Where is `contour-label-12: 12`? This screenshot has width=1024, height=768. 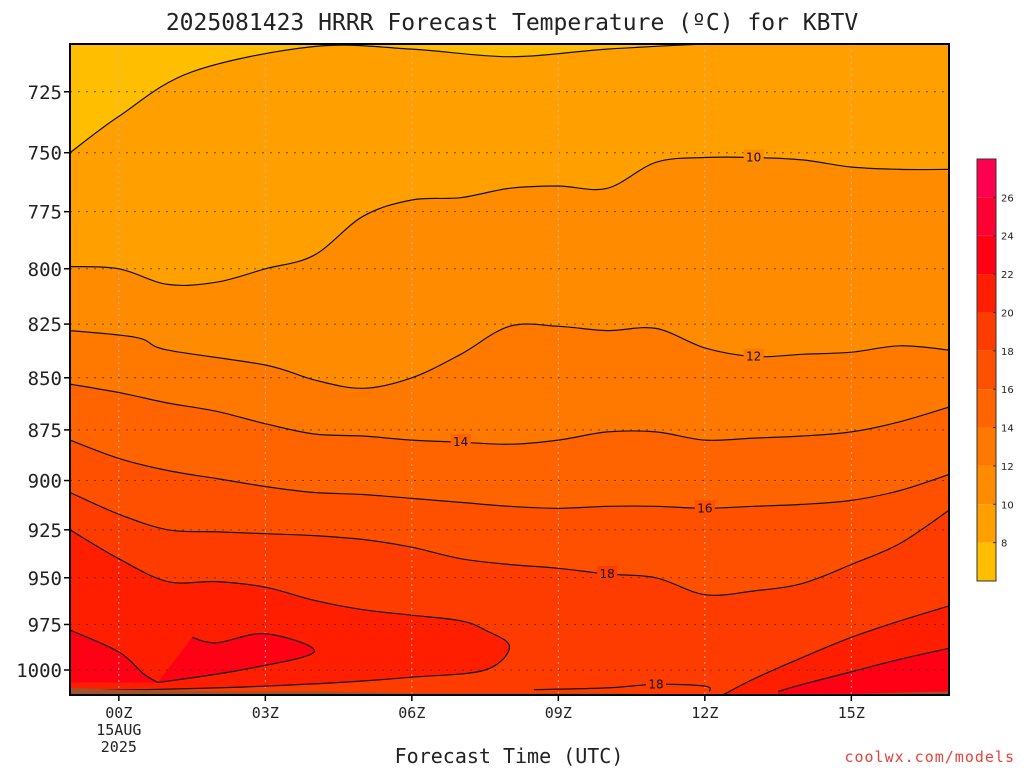 contour-label-12: 12 is located at coordinates (753, 356).